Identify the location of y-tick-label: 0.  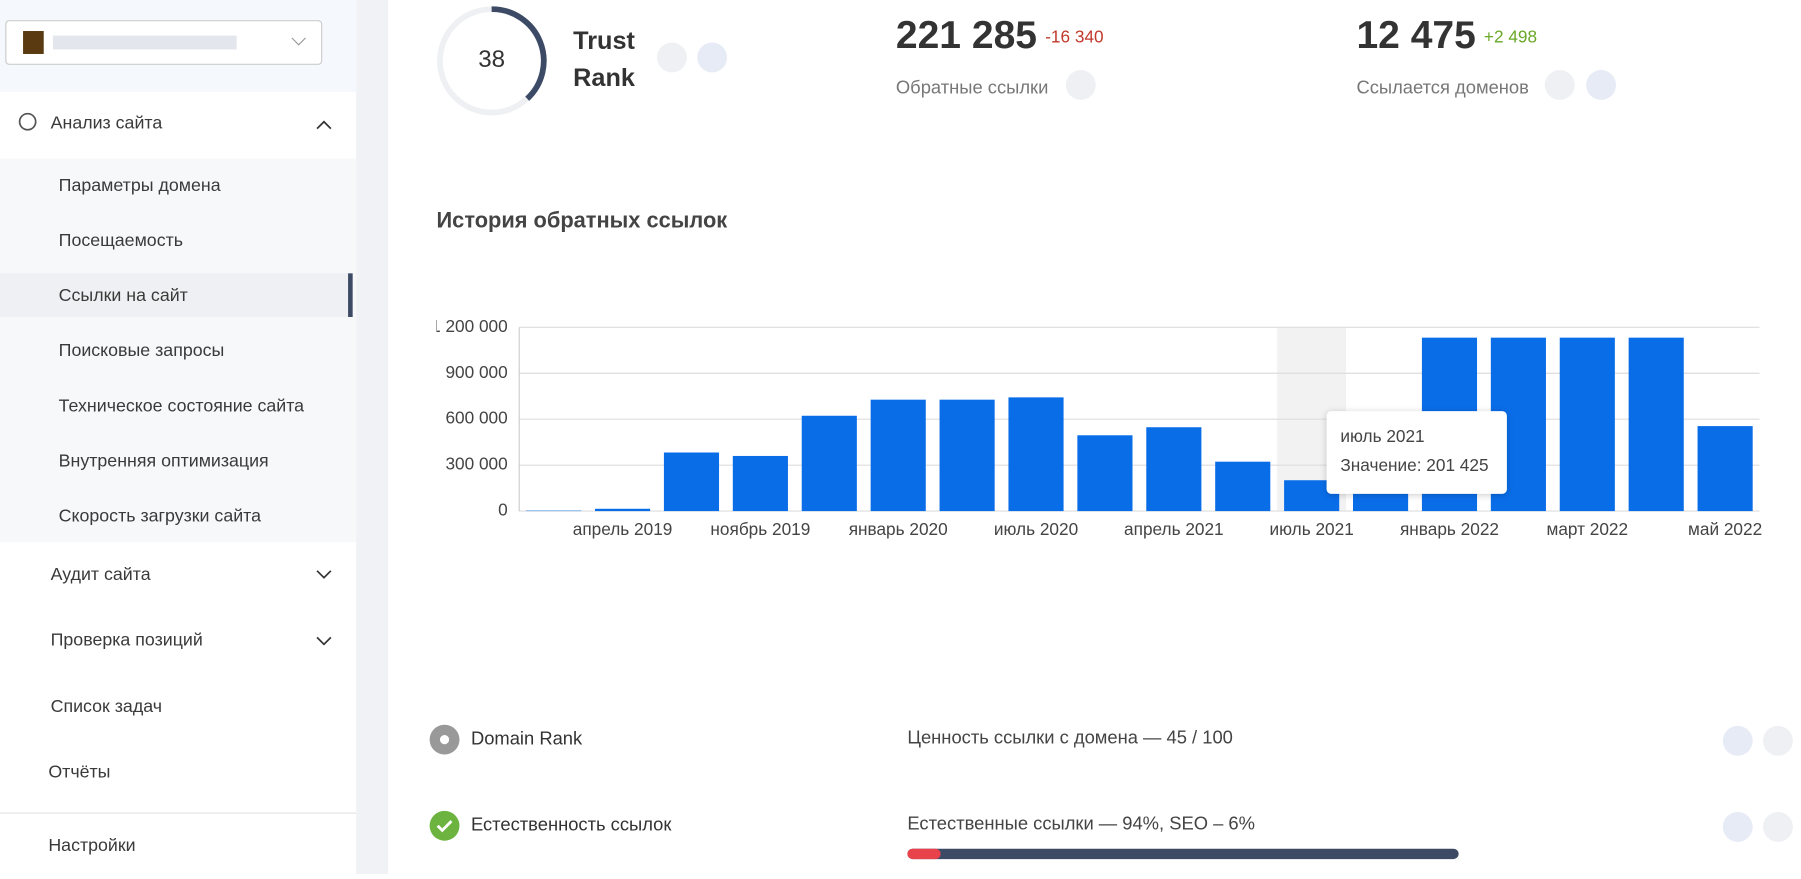
(503, 510).